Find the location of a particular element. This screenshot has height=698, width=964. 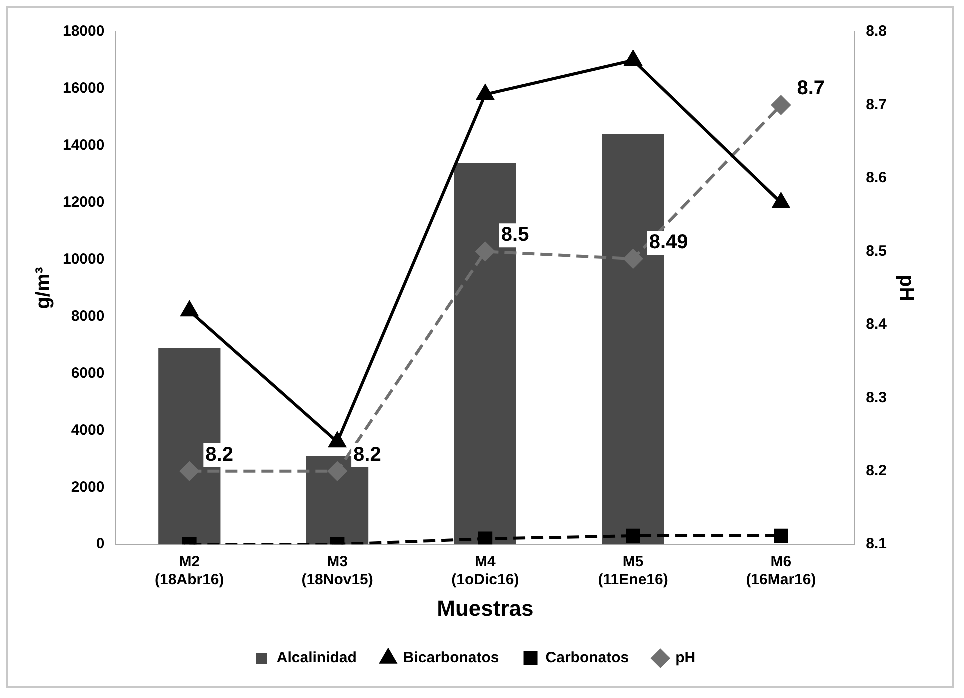

y2-axis-title: pH is located at coordinates (906, 288).